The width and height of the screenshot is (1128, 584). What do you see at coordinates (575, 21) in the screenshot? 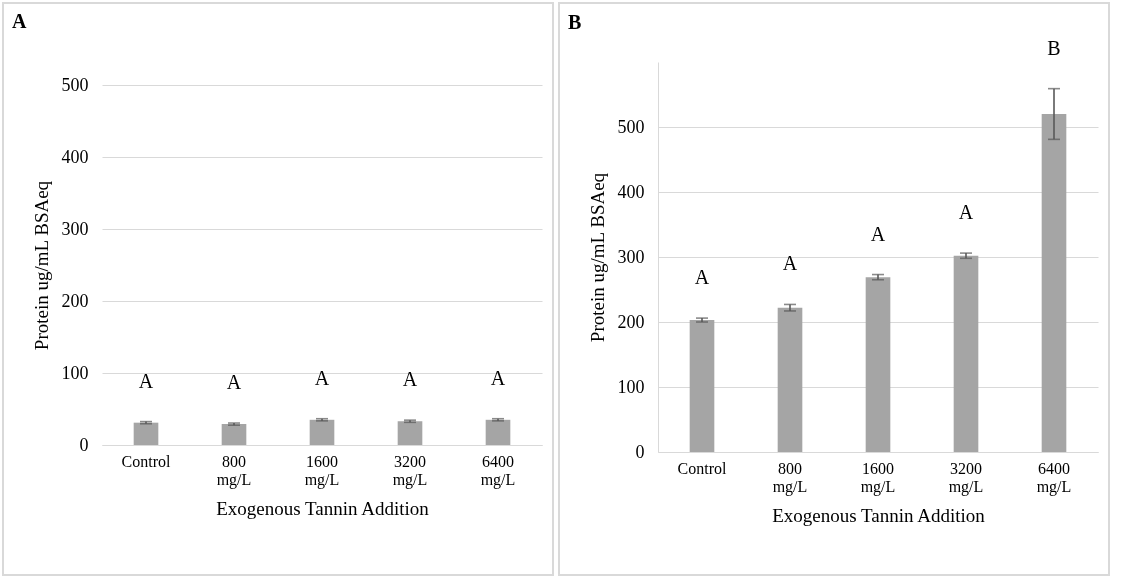
I see `chart-title: B` at bounding box center [575, 21].